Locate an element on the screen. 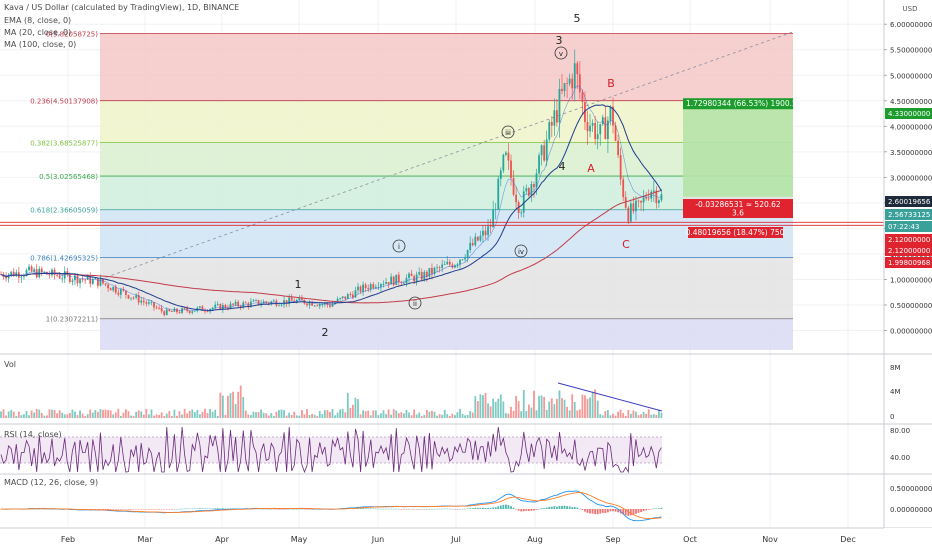 This screenshot has height=554, width=932. macd-tick-0: 0.50000000 is located at coordinates (911, 489).